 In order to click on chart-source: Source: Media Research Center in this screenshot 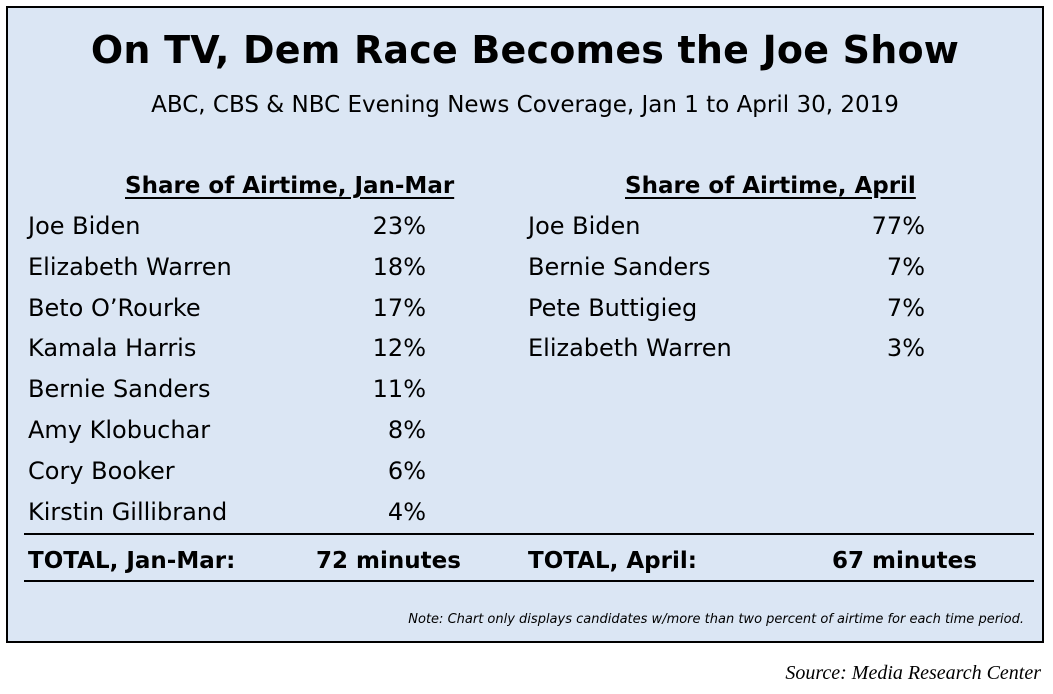, I will do `click(913, 673)`.